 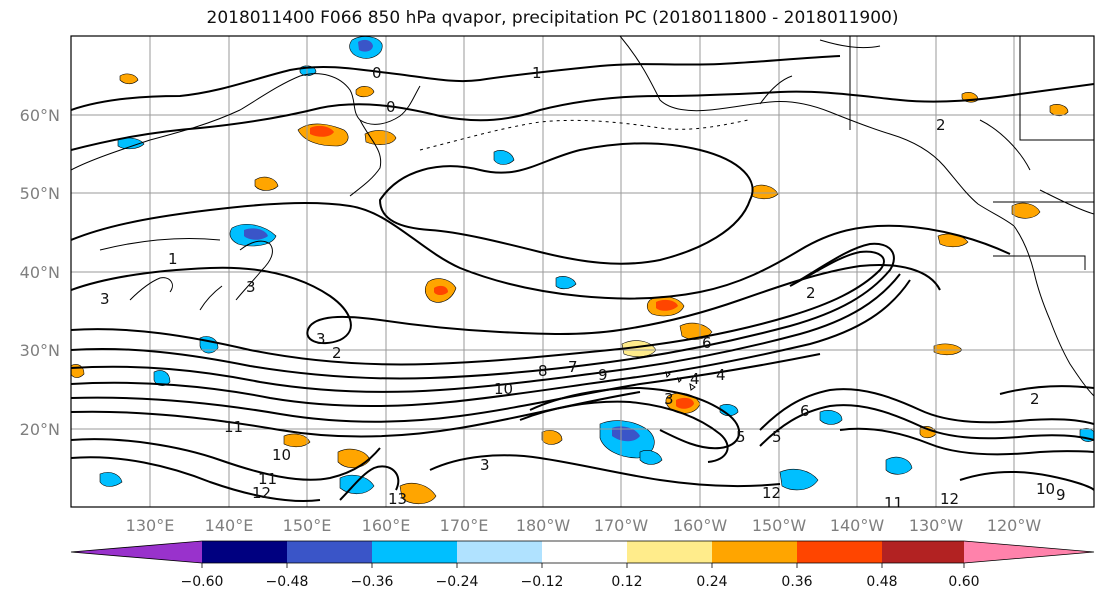 I want to click on lon-label: 140°W, so click(x=857, y=525).